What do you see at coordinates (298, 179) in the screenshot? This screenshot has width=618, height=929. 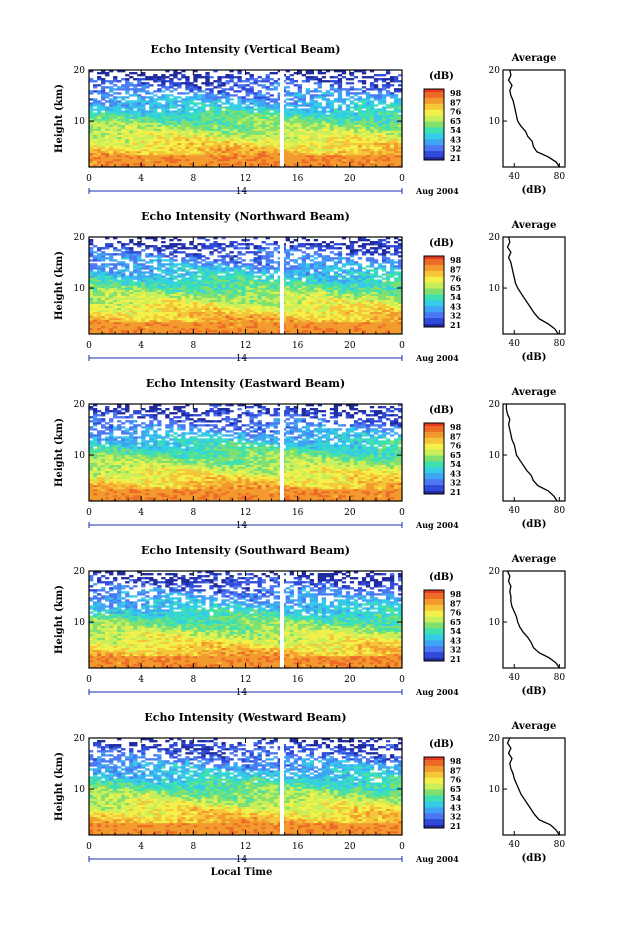 I see `x-tick-label: 16` at bounding box center [298, 179].